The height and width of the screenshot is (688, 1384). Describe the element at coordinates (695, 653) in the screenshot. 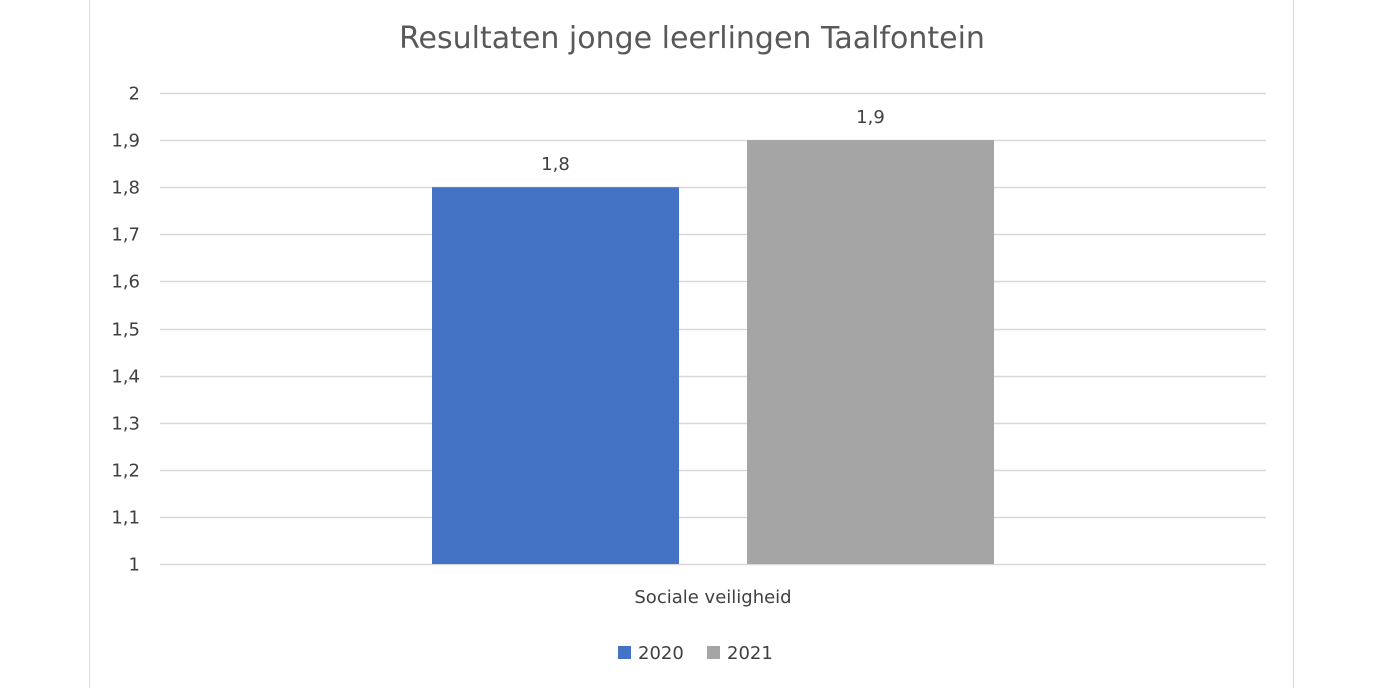

I see `legend: 2020 2021` at that location.